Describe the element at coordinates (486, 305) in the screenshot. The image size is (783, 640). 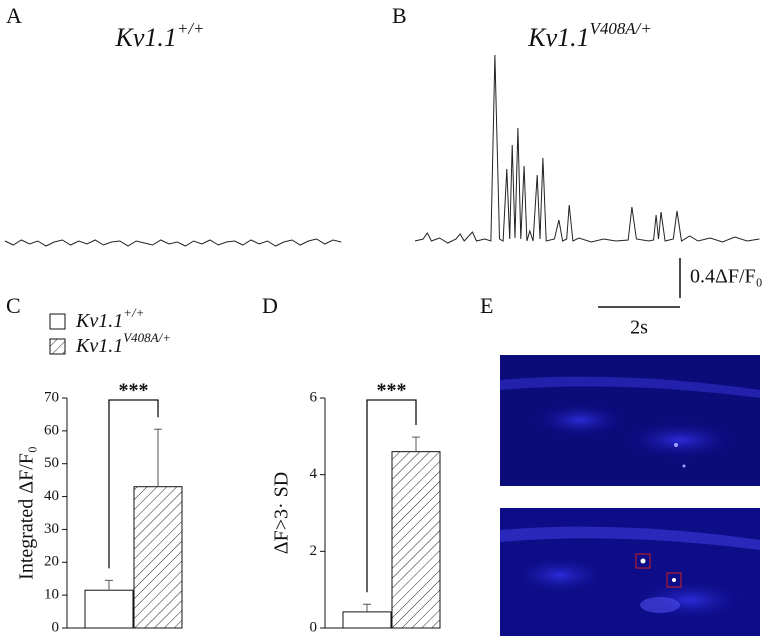
I see `panel-letter: E` at that location.